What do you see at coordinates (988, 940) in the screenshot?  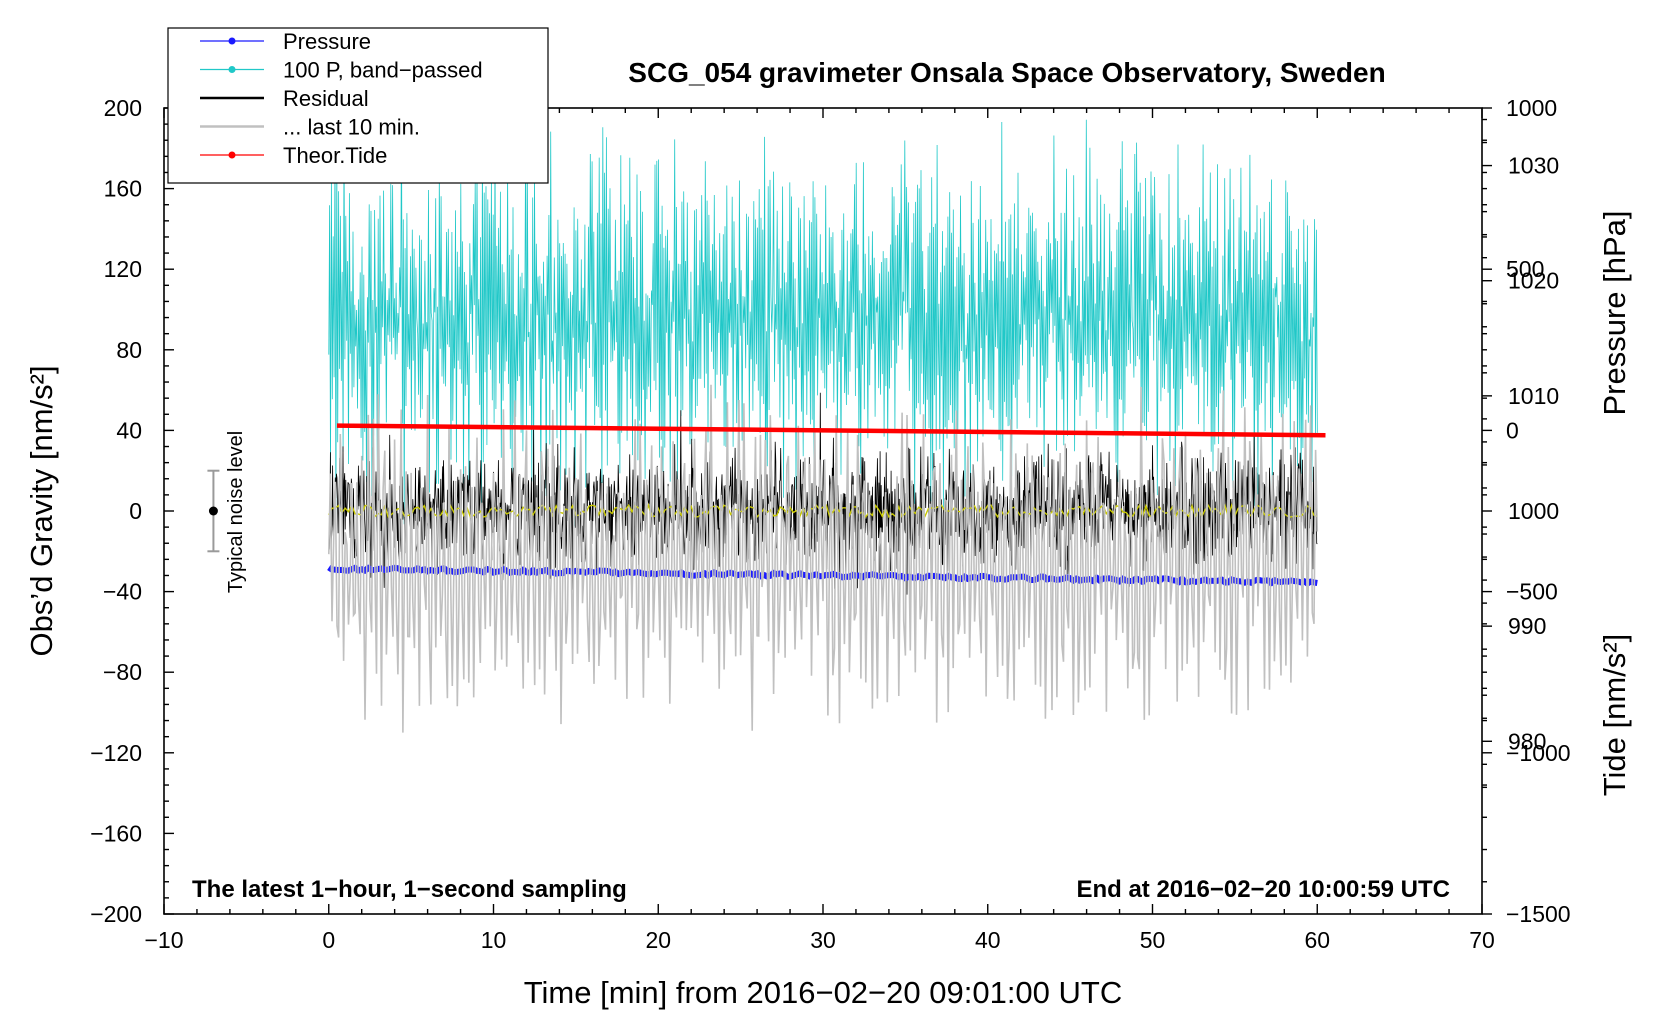 I see `x-tick-label: 40` at bounding box center [988, 940].